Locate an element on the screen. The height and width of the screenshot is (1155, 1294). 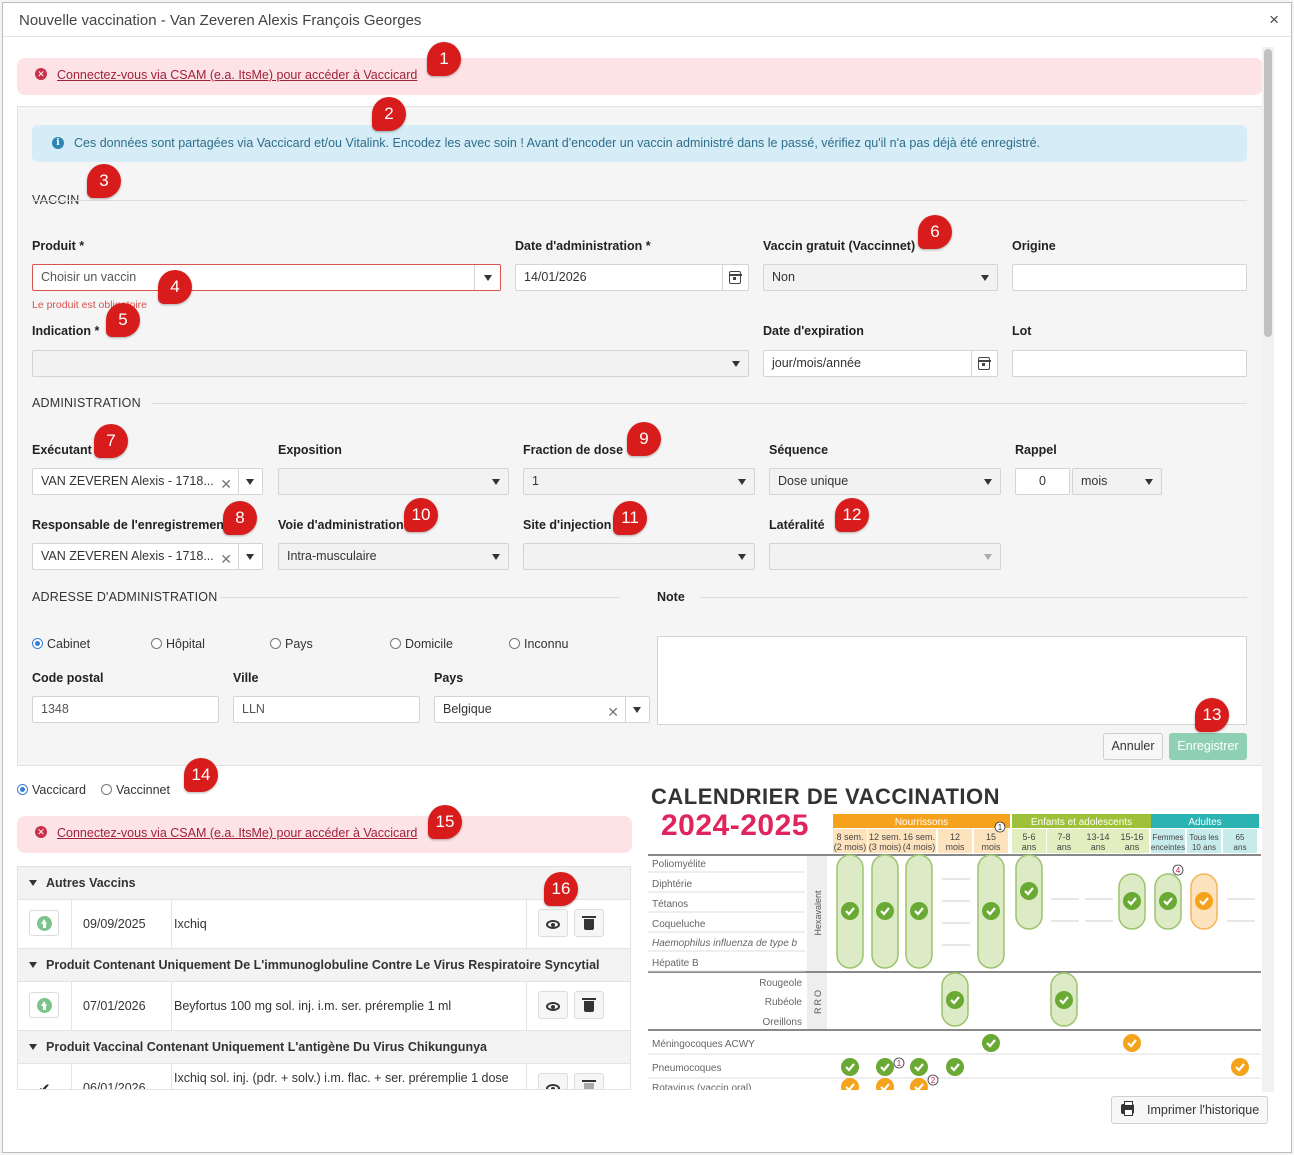
history-product-name: Ixchiq is located at coordinates (190, 924).